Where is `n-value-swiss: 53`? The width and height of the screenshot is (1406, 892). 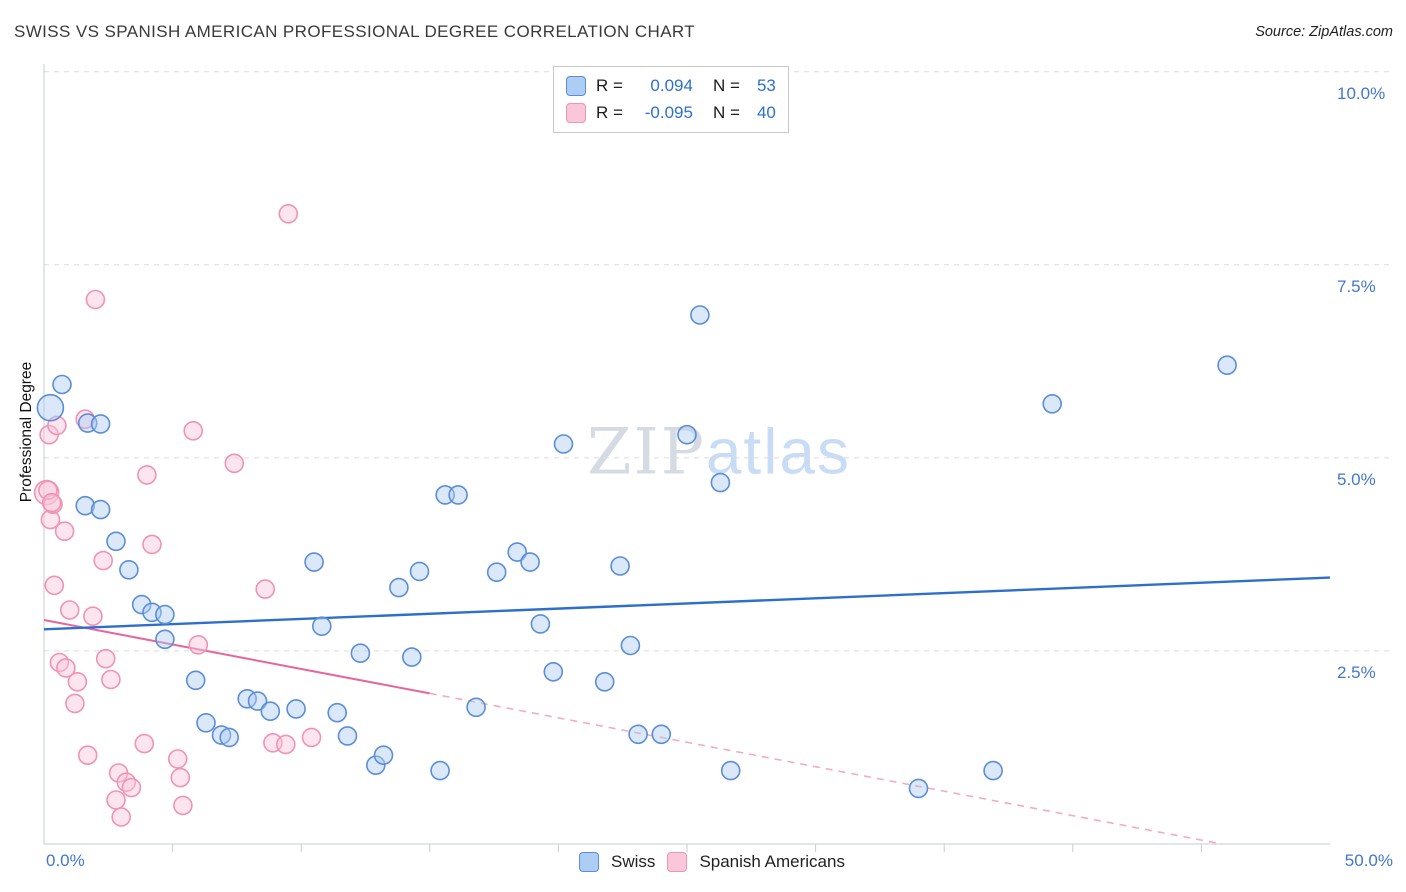
n-value-swiss: 53 is located at coordinates (766, 85).